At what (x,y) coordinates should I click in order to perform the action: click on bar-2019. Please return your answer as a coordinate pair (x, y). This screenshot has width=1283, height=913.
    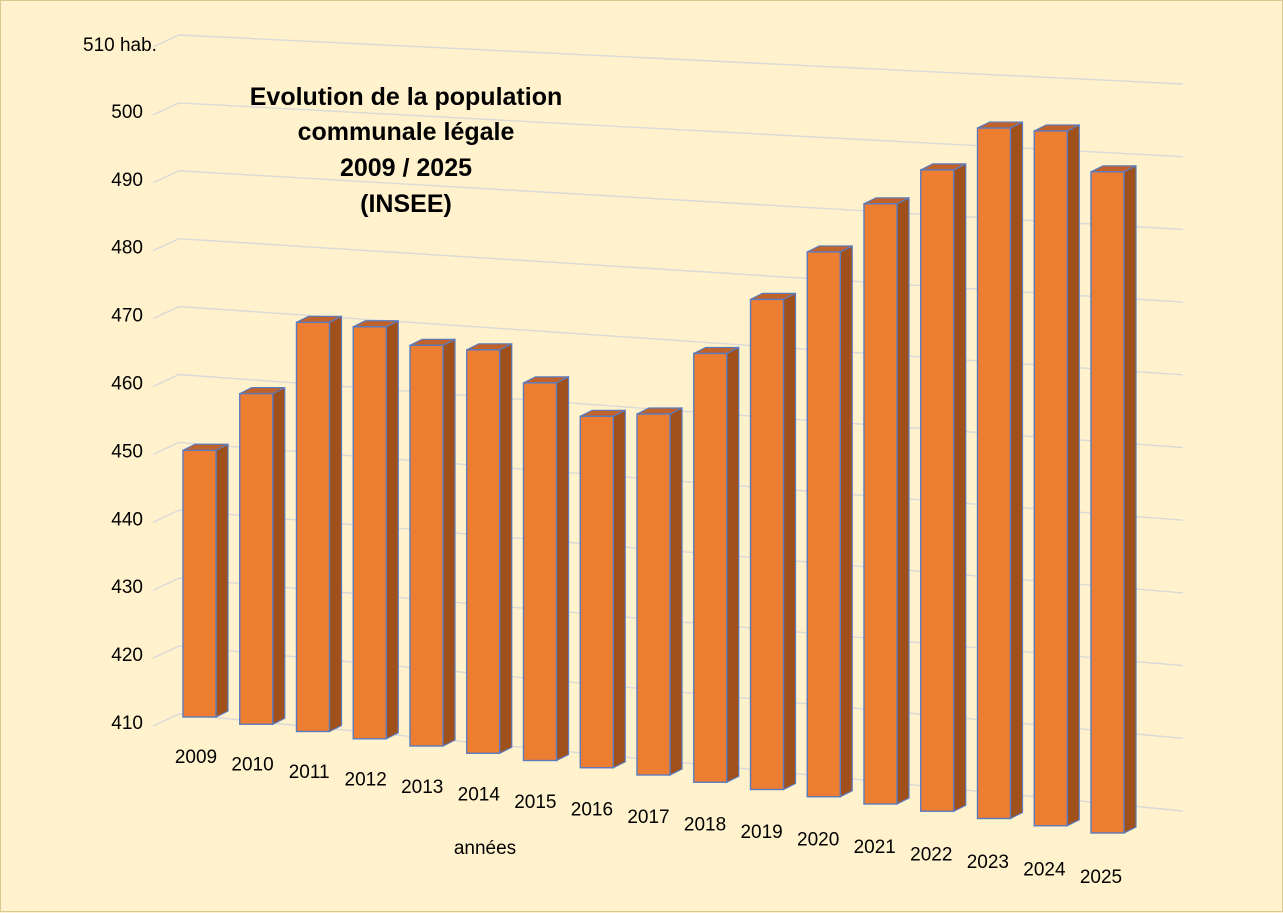
    Looking at the image, I should click on (773, 541).